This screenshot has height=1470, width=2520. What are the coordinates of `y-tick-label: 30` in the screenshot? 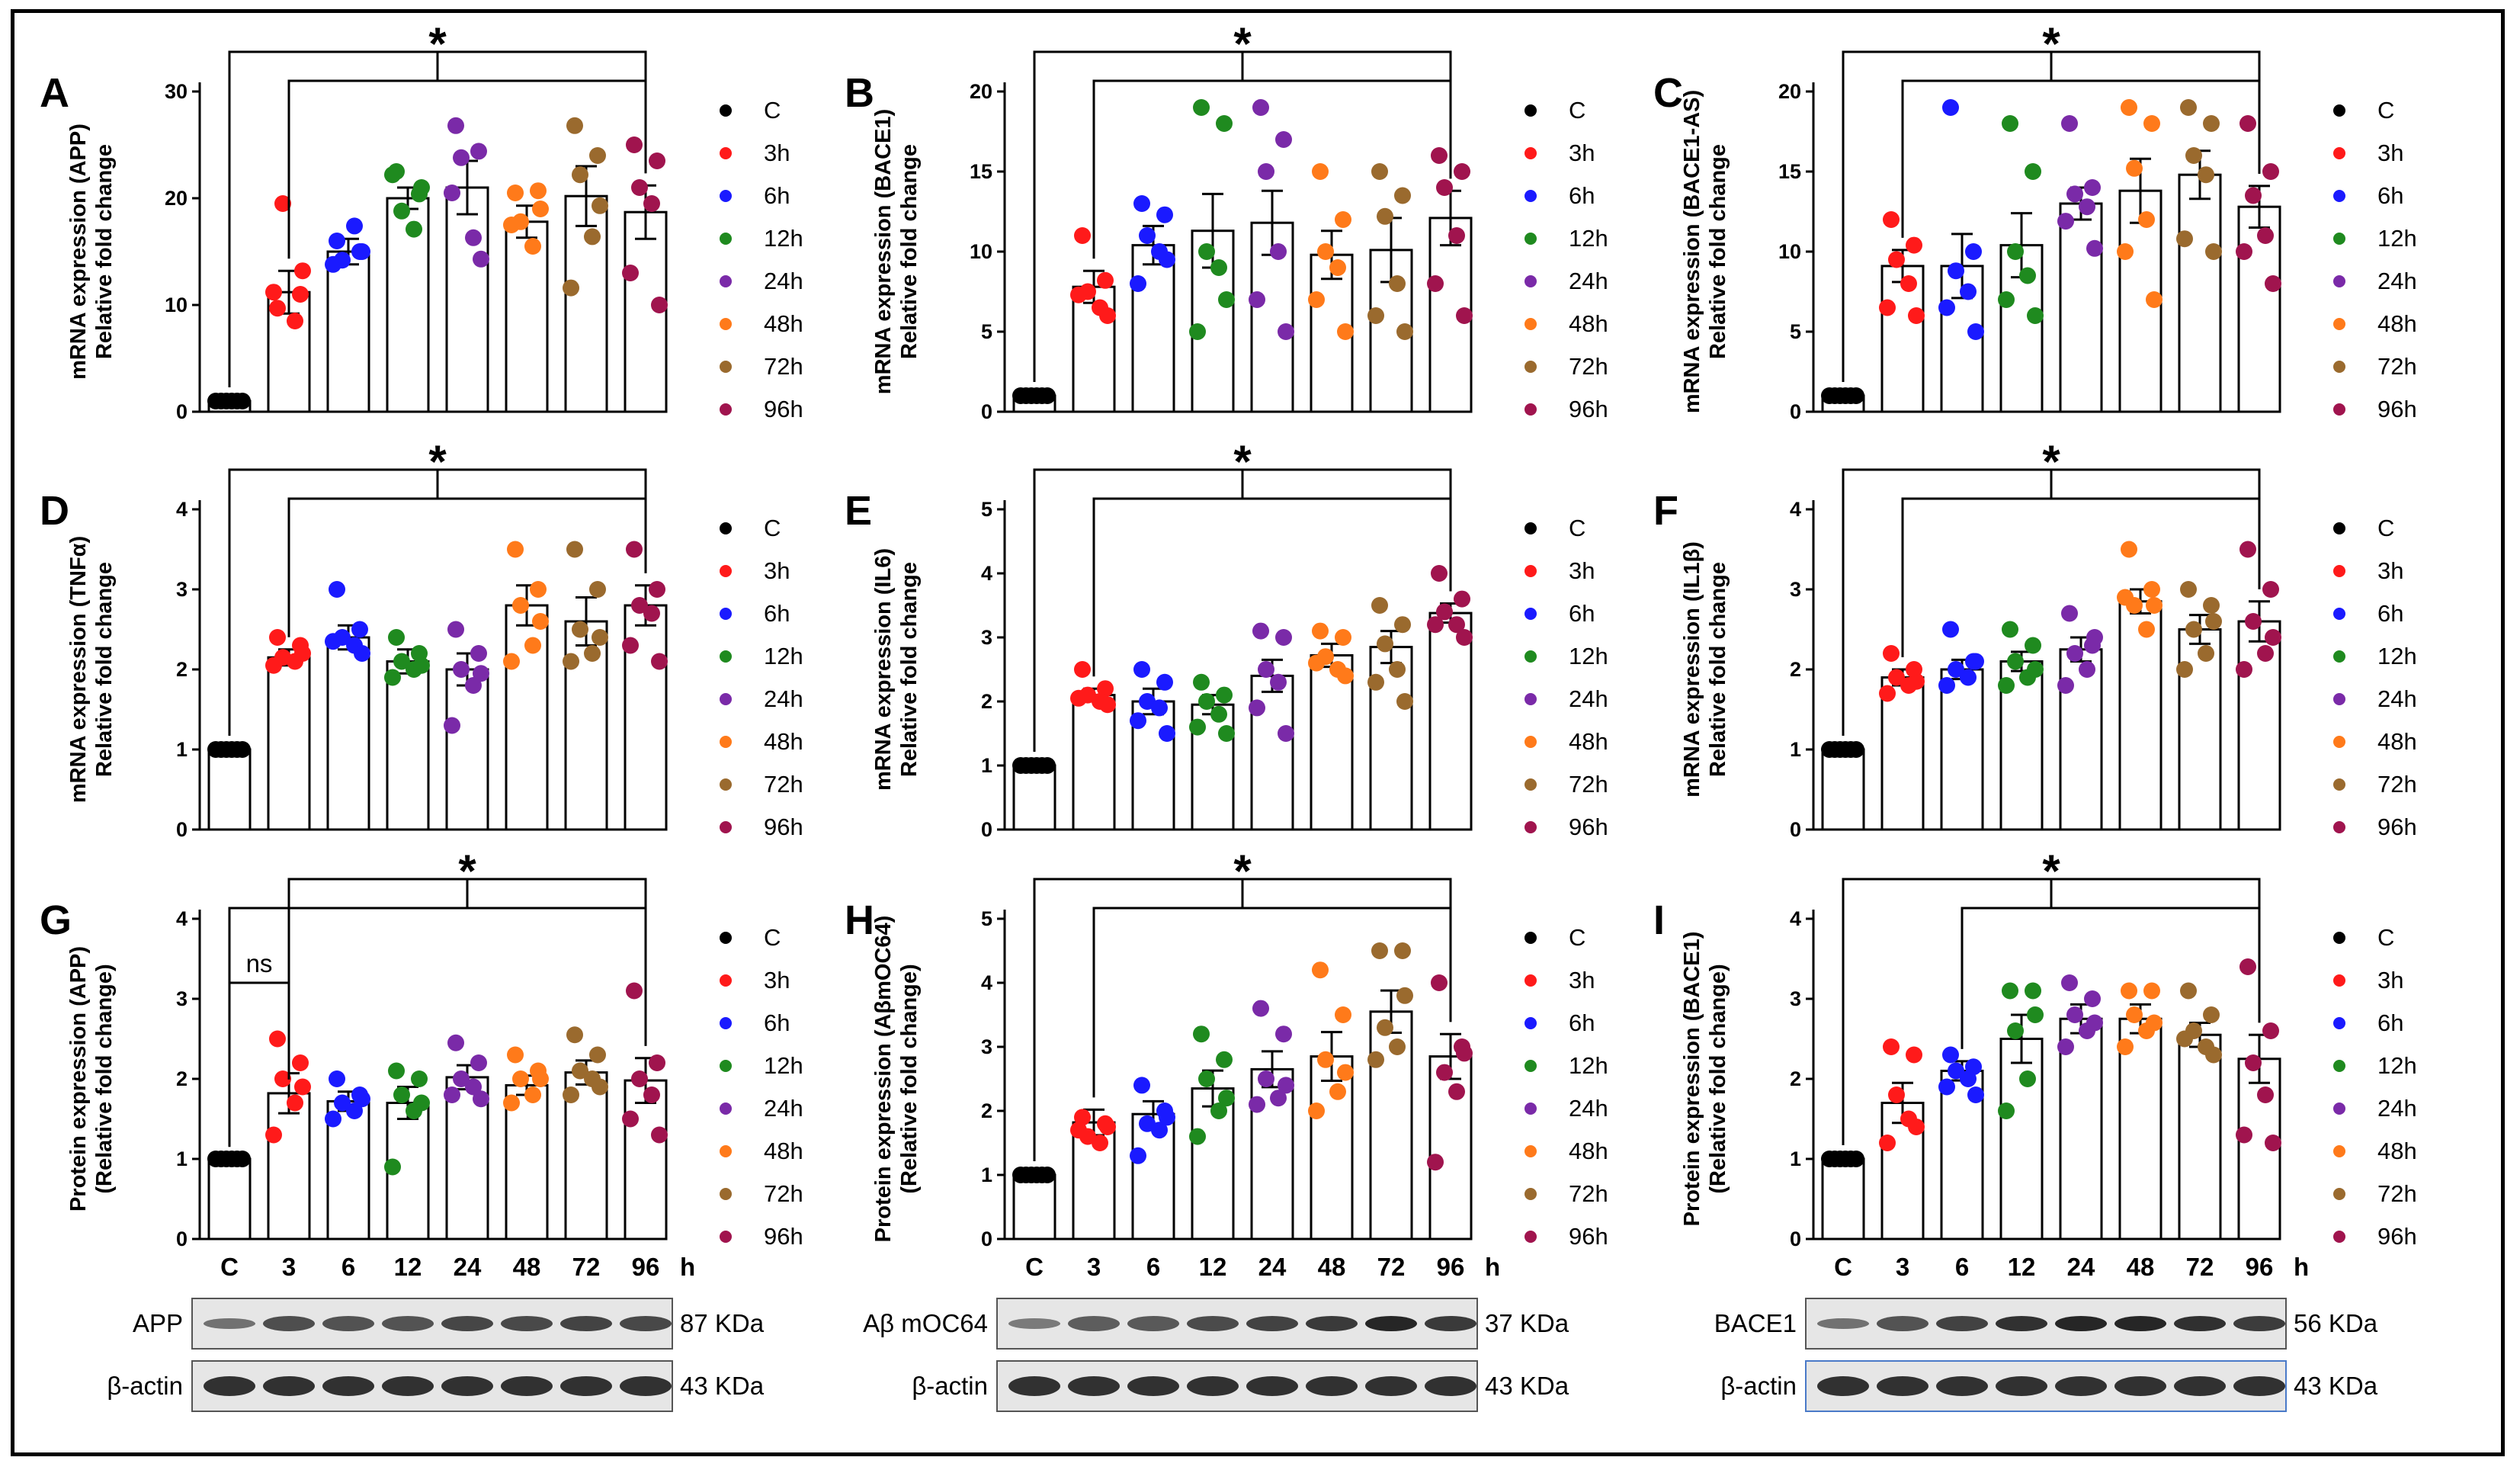 It's located at (176, 91).